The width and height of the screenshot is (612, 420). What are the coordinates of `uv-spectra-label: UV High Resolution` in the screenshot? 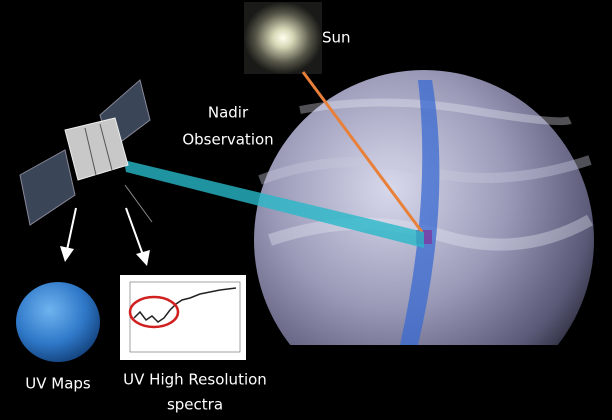 It's located at (195, 380).